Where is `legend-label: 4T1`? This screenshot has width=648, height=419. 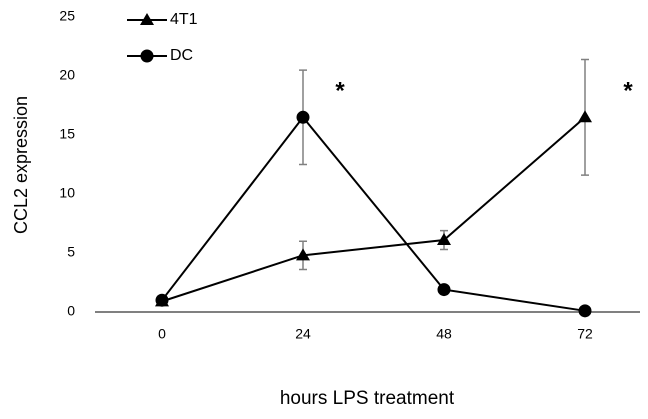
legend-label: 4T1 is located at coordinates (184, 19).